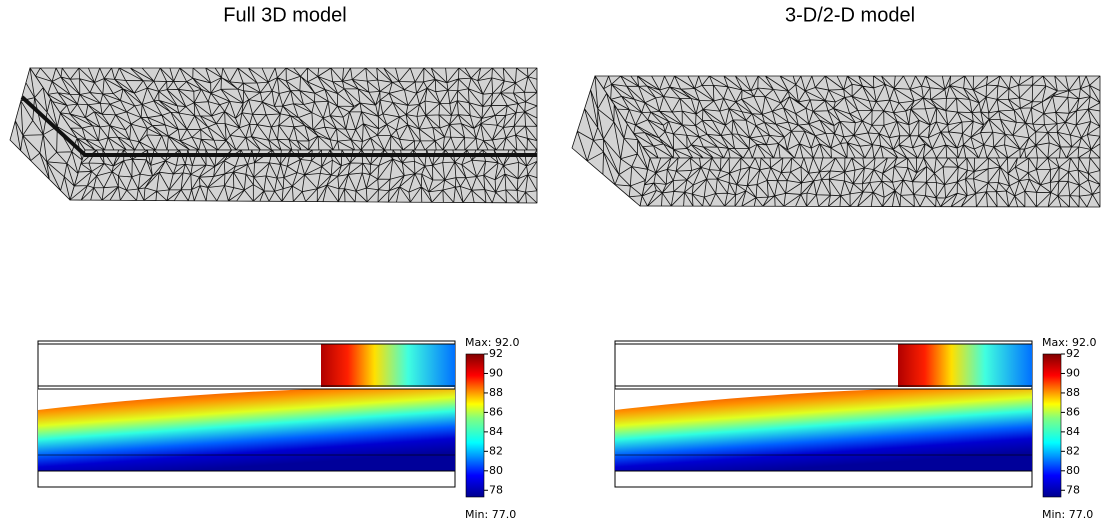 The height and width of the screenshot is (523, 1105). Describe the element at coordinates (850, 15) in the screenshot. I see `panel-title: 3-D/2-D model` at that location.